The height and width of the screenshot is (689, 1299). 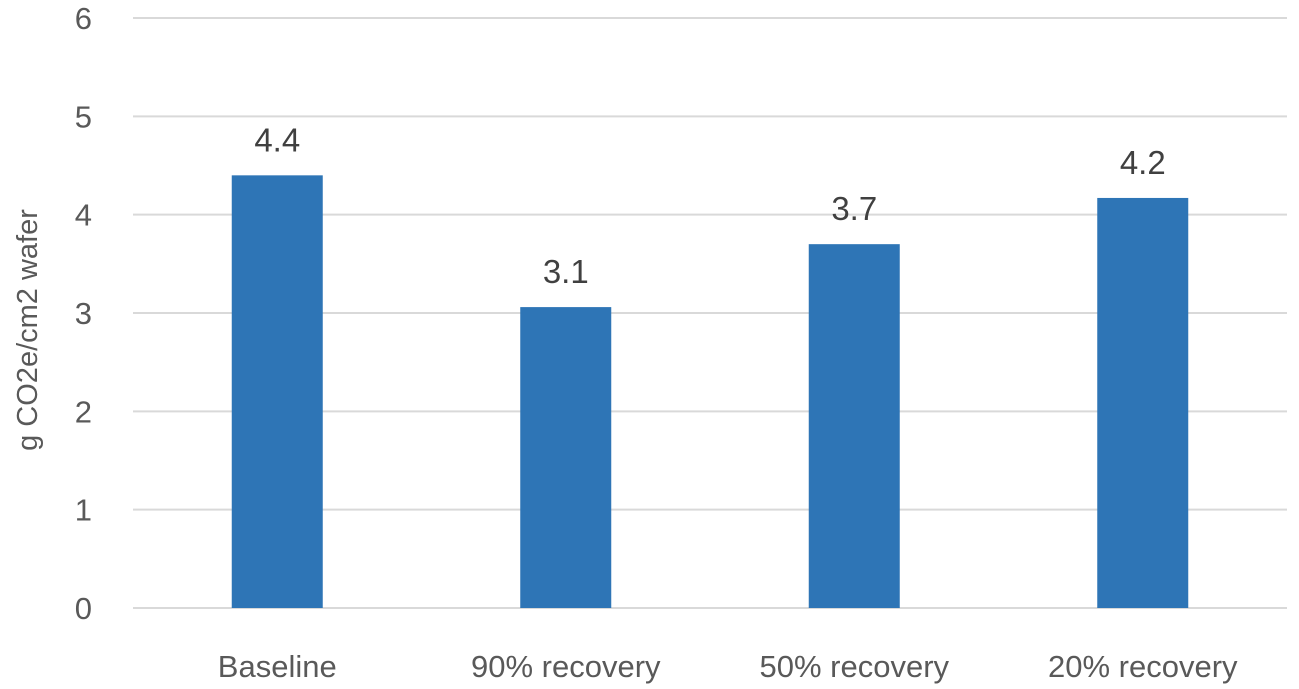 What do you see at coordinates (83, 411) in the screenshot?
I see `y-tick-label: 2` at bounding box center [83, 411].